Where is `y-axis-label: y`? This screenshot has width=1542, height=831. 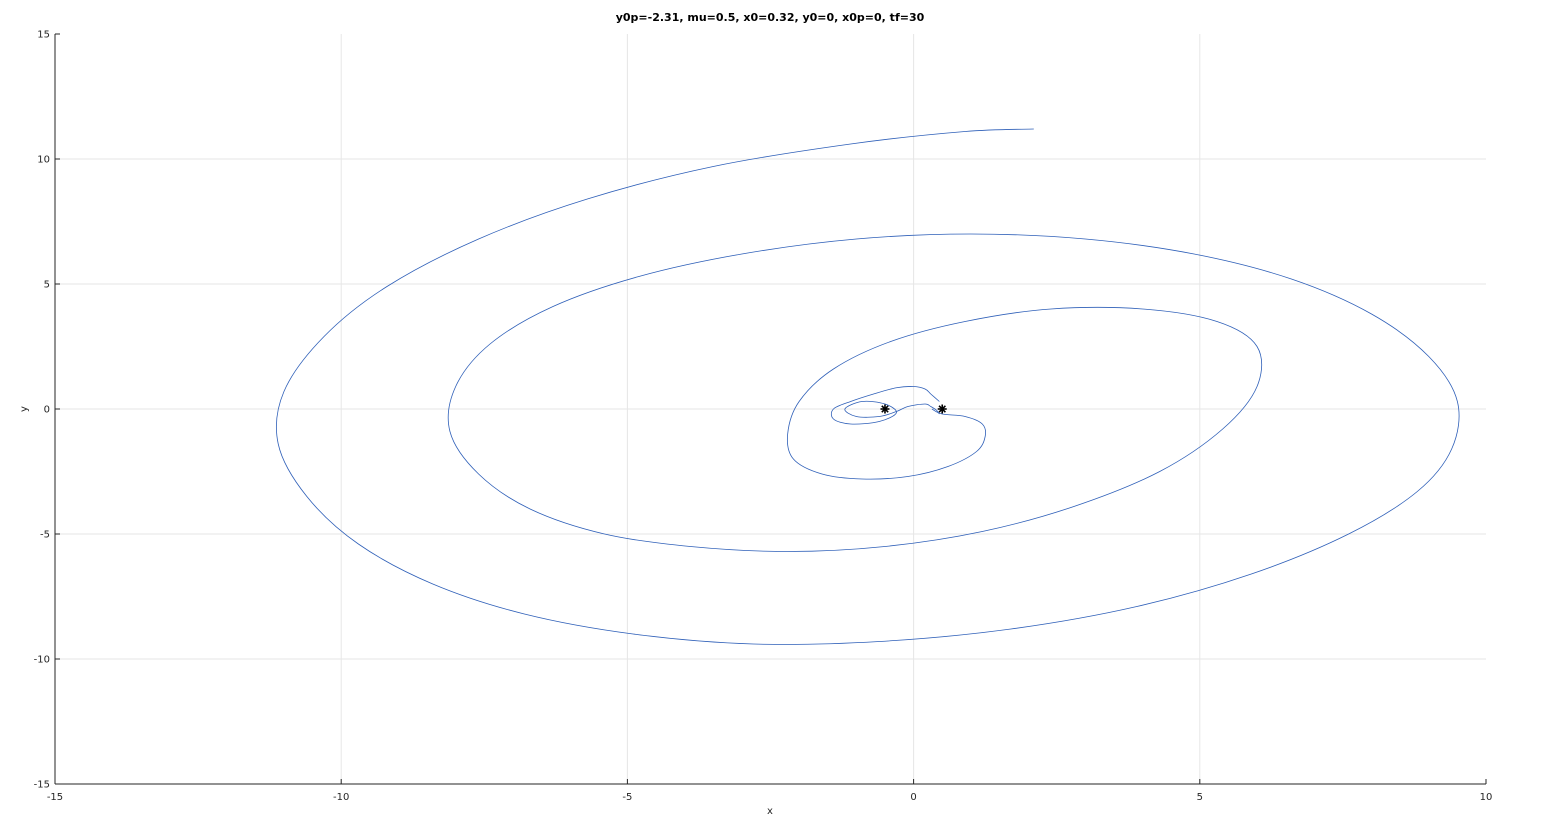
y-axis-label: y is located at coordinates (24, 409).